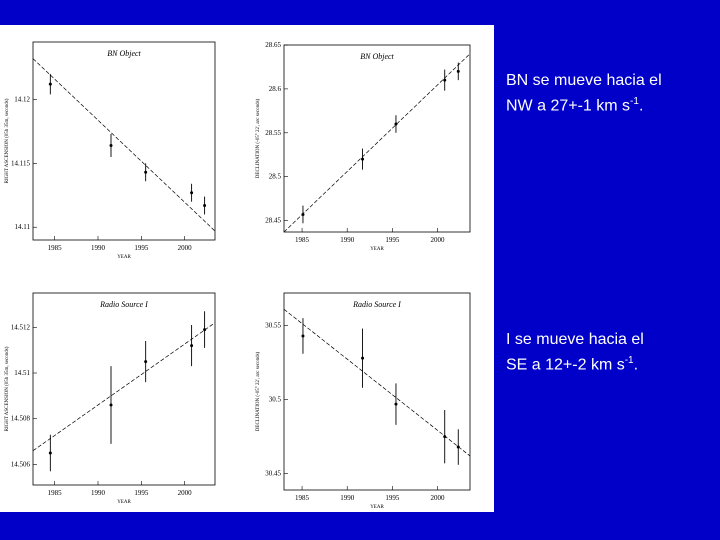  Describe the element at coordinates (20, 163) in the screenshot. I see `y-tick-label: 14.115` at that location.